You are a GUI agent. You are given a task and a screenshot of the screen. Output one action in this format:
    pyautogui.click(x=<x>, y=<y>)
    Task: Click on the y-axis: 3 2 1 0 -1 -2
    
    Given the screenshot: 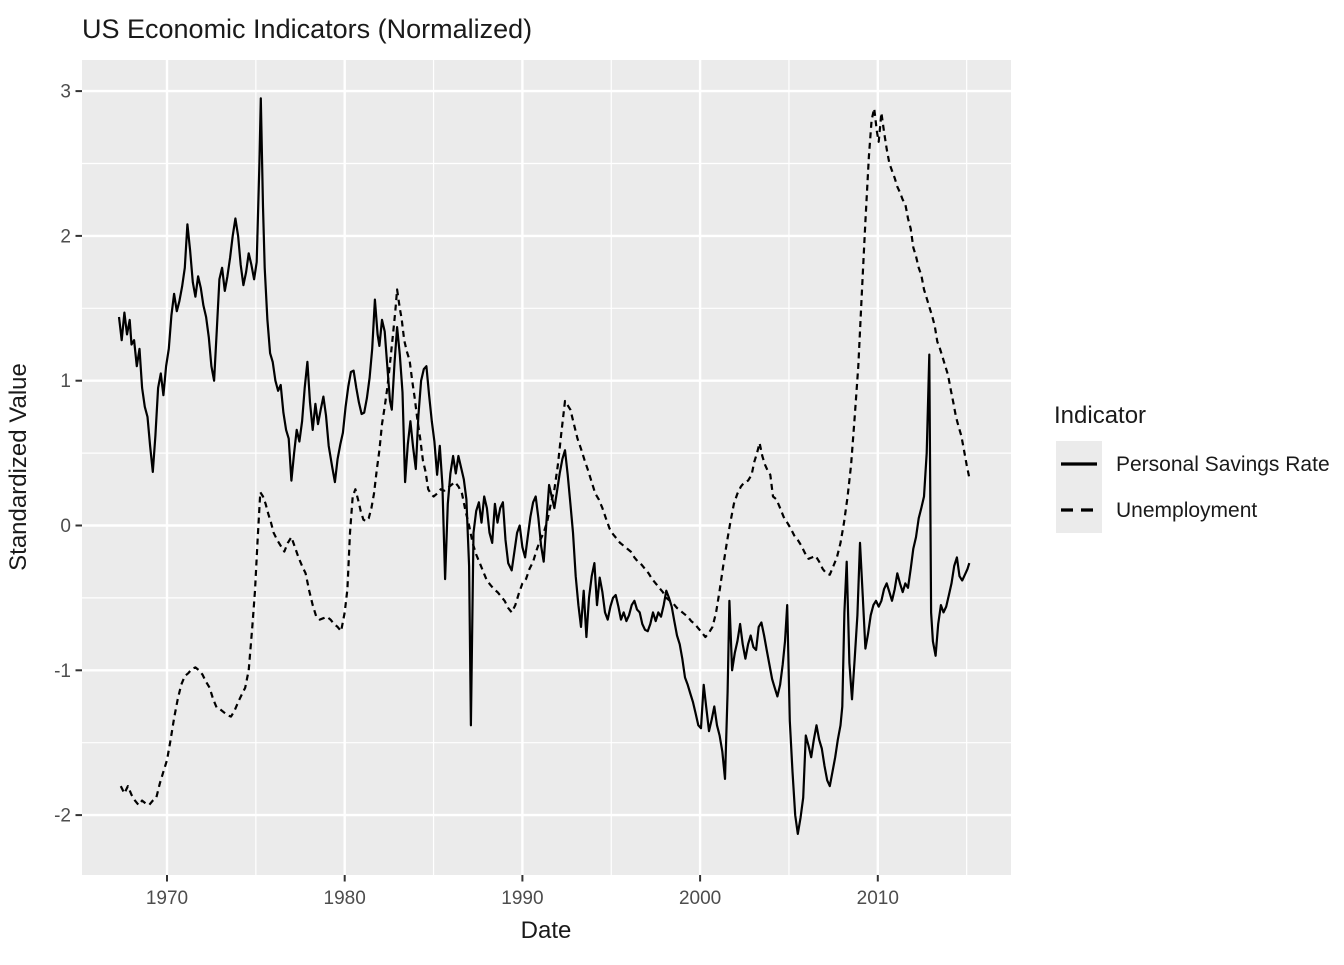 What is the action you would take?
    pyautogui.click(x=68, y=454)
    